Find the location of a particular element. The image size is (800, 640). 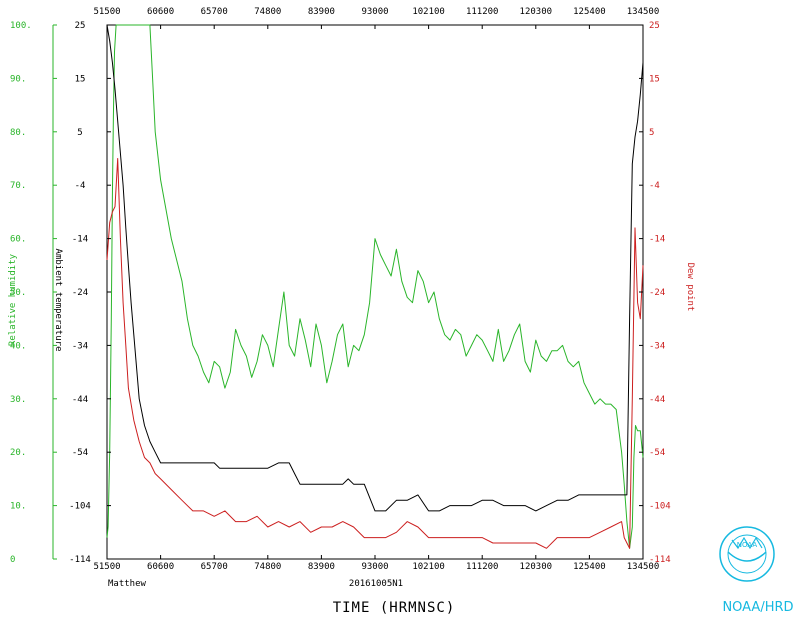

dewpoint-tick-label: -44 is located at coordinates (657, 400).